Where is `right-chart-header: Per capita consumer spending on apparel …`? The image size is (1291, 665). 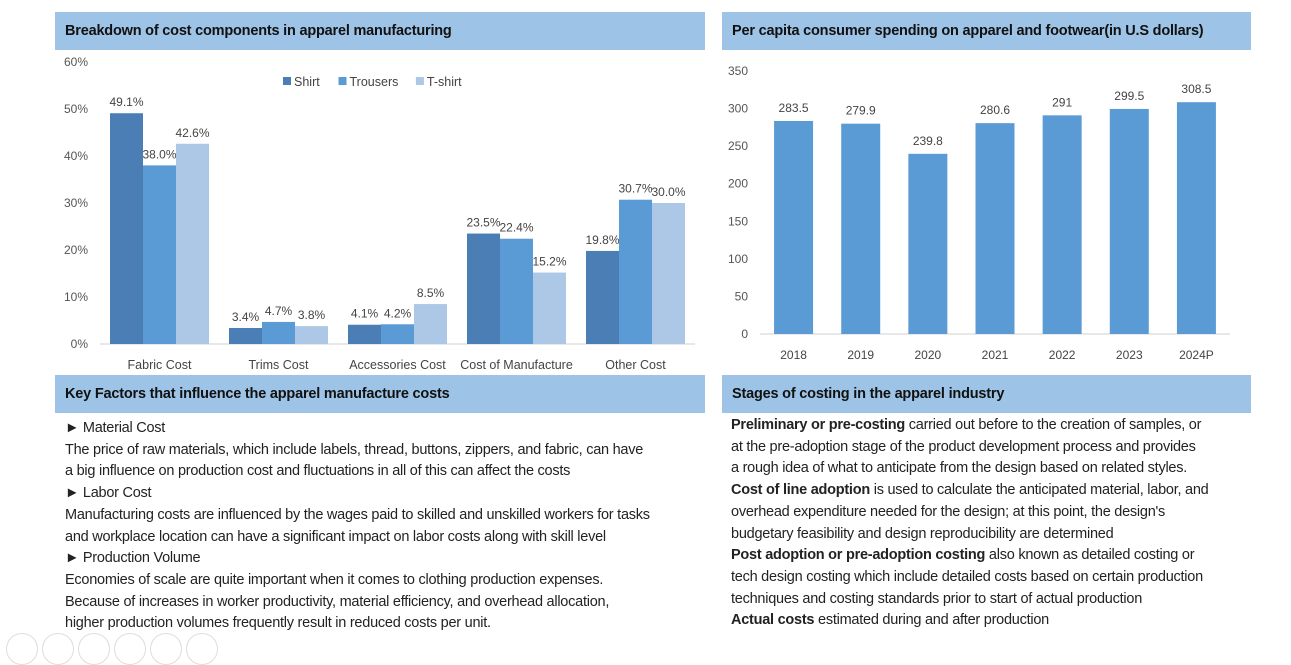 right-chart-header: Per capita consumer spending on apparel … is located at coordinates (986, 31).